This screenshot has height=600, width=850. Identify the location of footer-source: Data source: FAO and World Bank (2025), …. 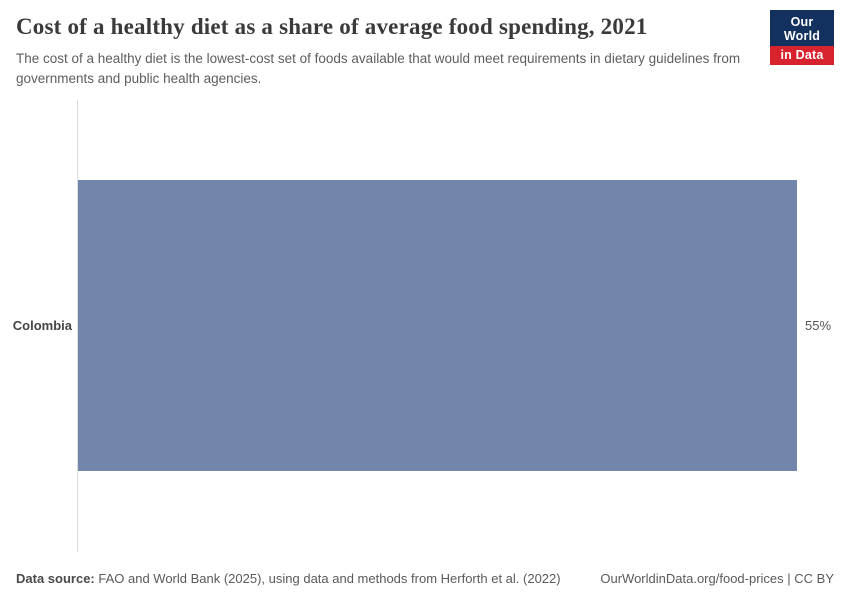
(288, 578).